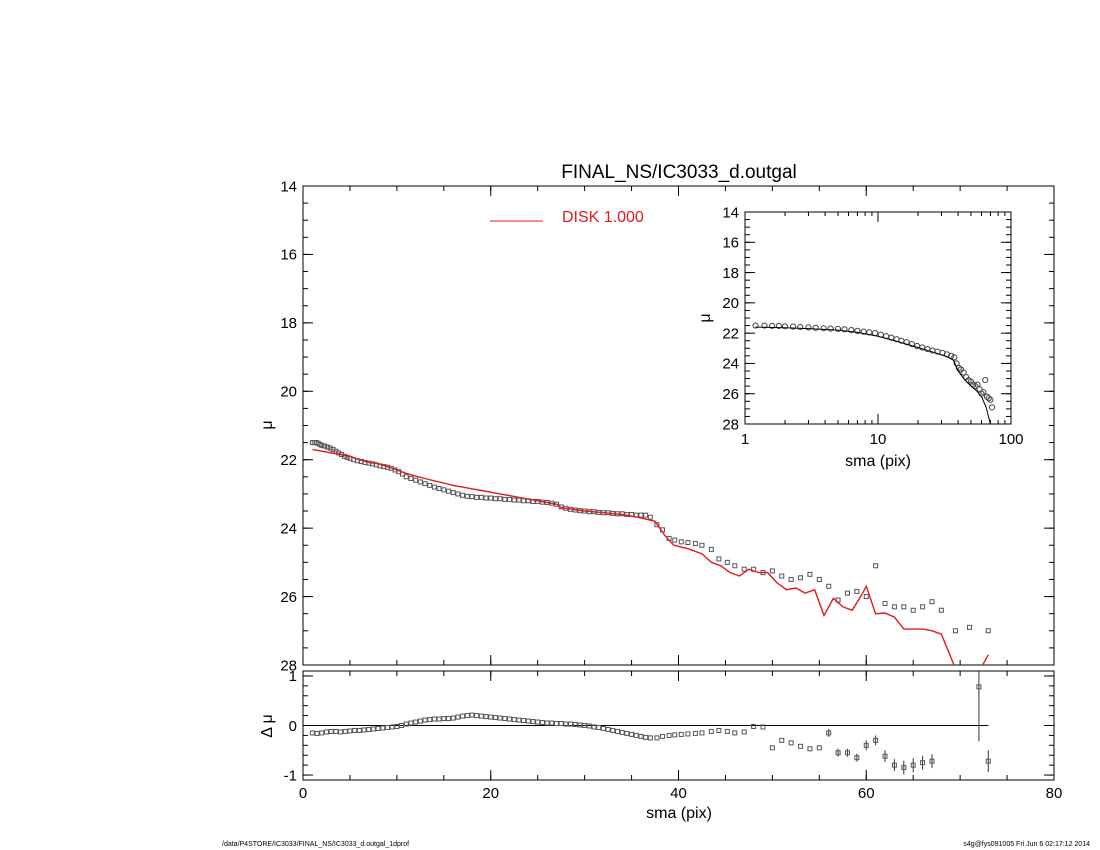 This screenshot has width=1100, height=850. What do you see at coordinates (878, 439) in the screenshot?
I see `inset-x-tick-label: 10` at bounding box center [878, 439].